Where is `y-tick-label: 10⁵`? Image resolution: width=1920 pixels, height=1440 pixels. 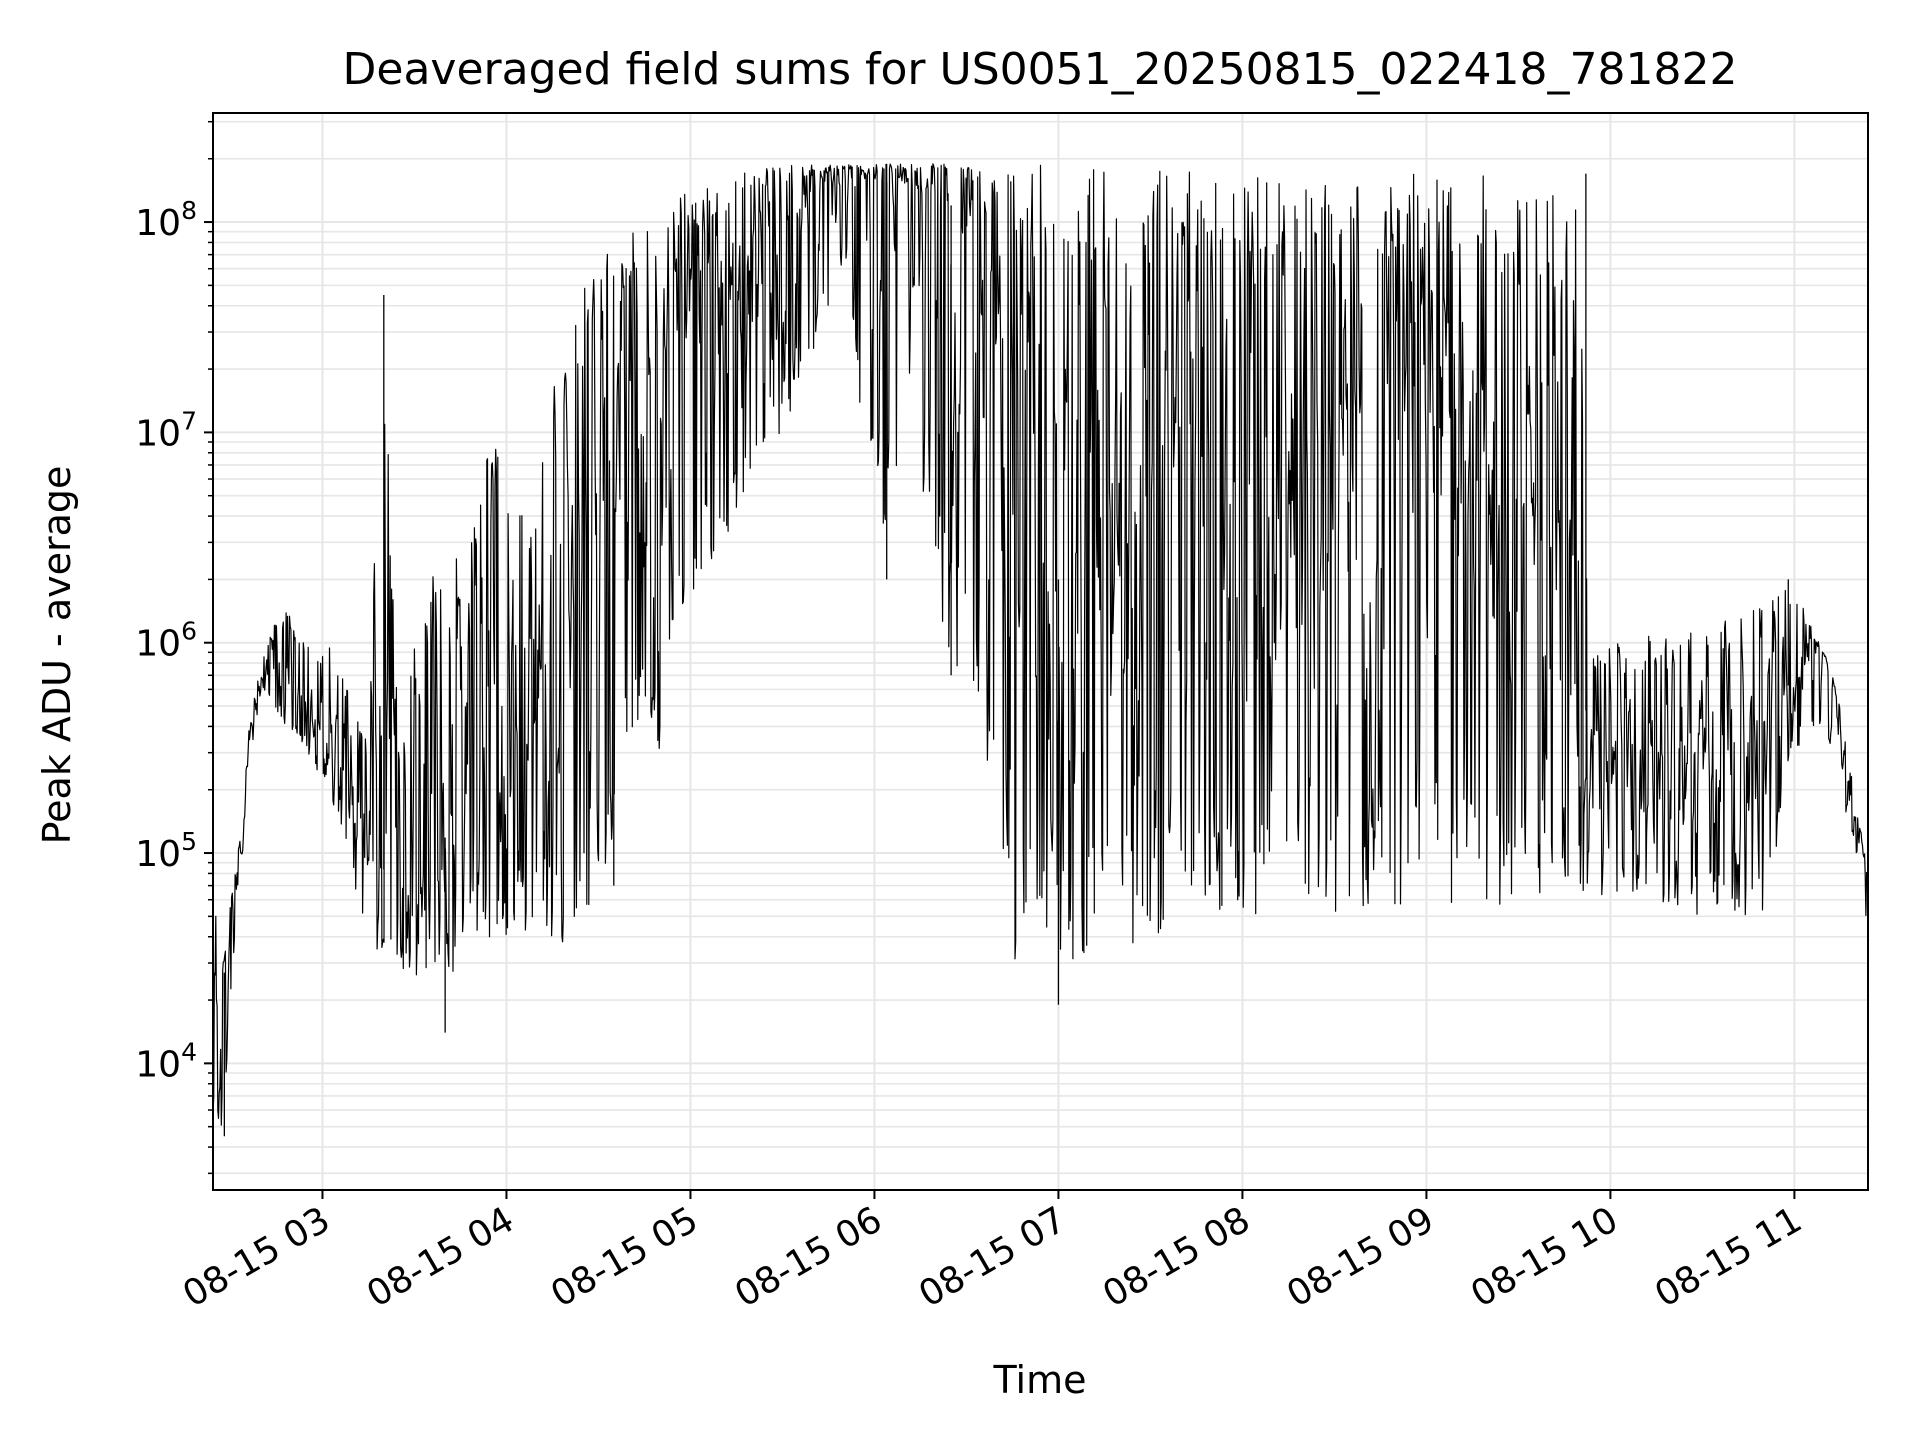 y-tick-label: 10⁵ is located at coordinates (166, 851).